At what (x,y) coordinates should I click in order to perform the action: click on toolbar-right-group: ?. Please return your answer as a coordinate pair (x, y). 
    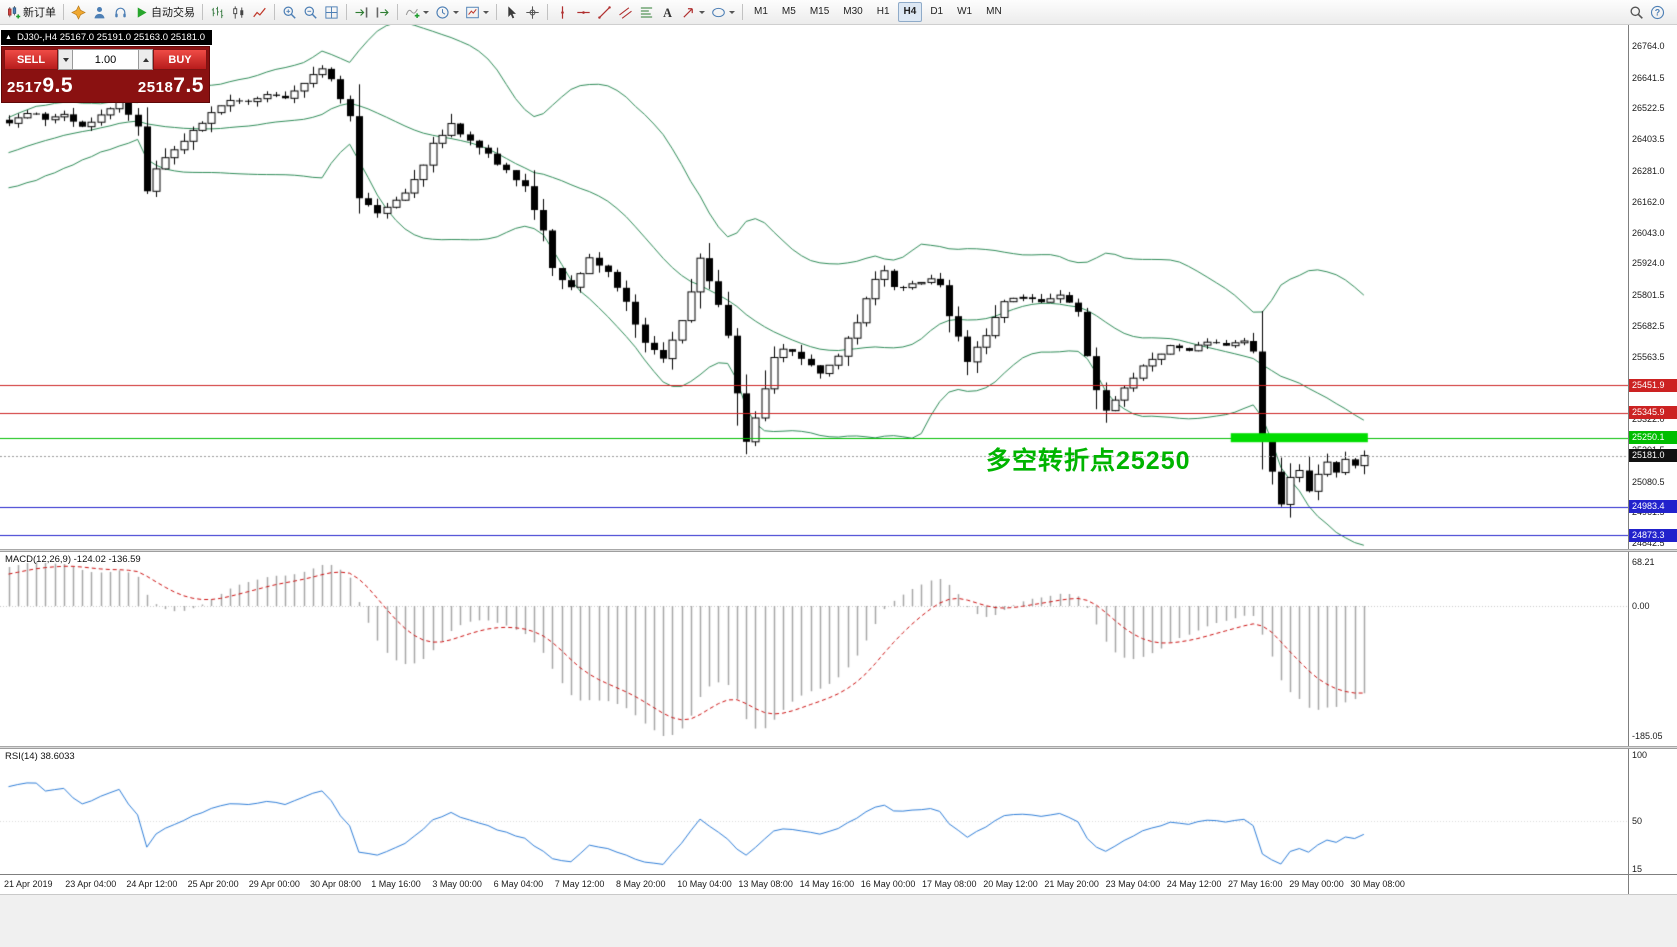
    Looking at the image, I should click on (1650, 12).